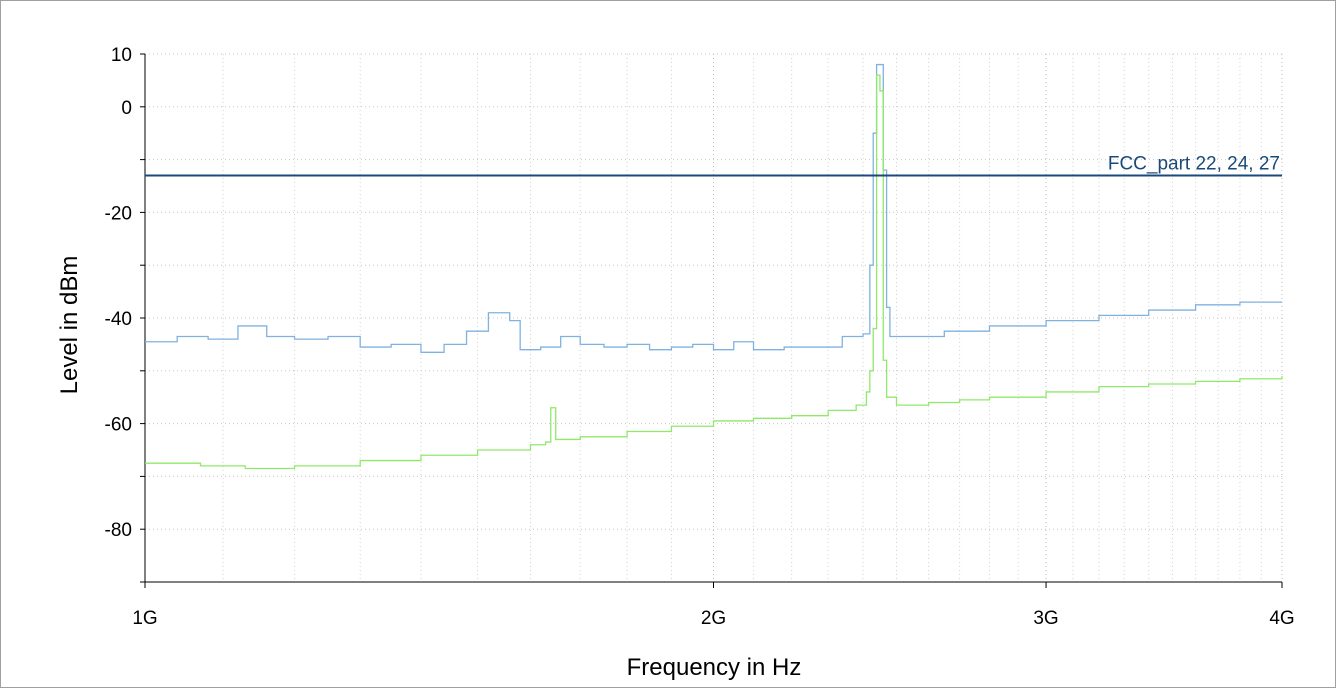  Describe the element at coordinates (118, 530) in the screenshot. I see `y-tick-label: -80` at that location.